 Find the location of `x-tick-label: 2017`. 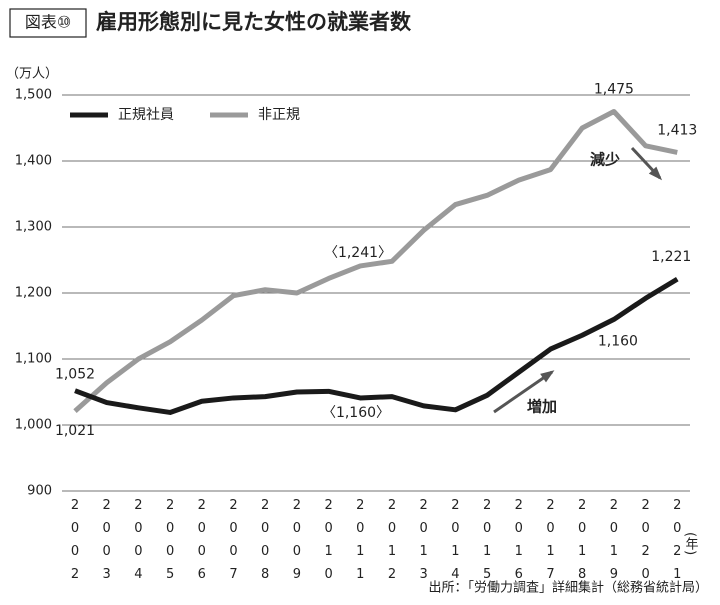

x-tick-label: 2017 is located at coordinates (550, 544).